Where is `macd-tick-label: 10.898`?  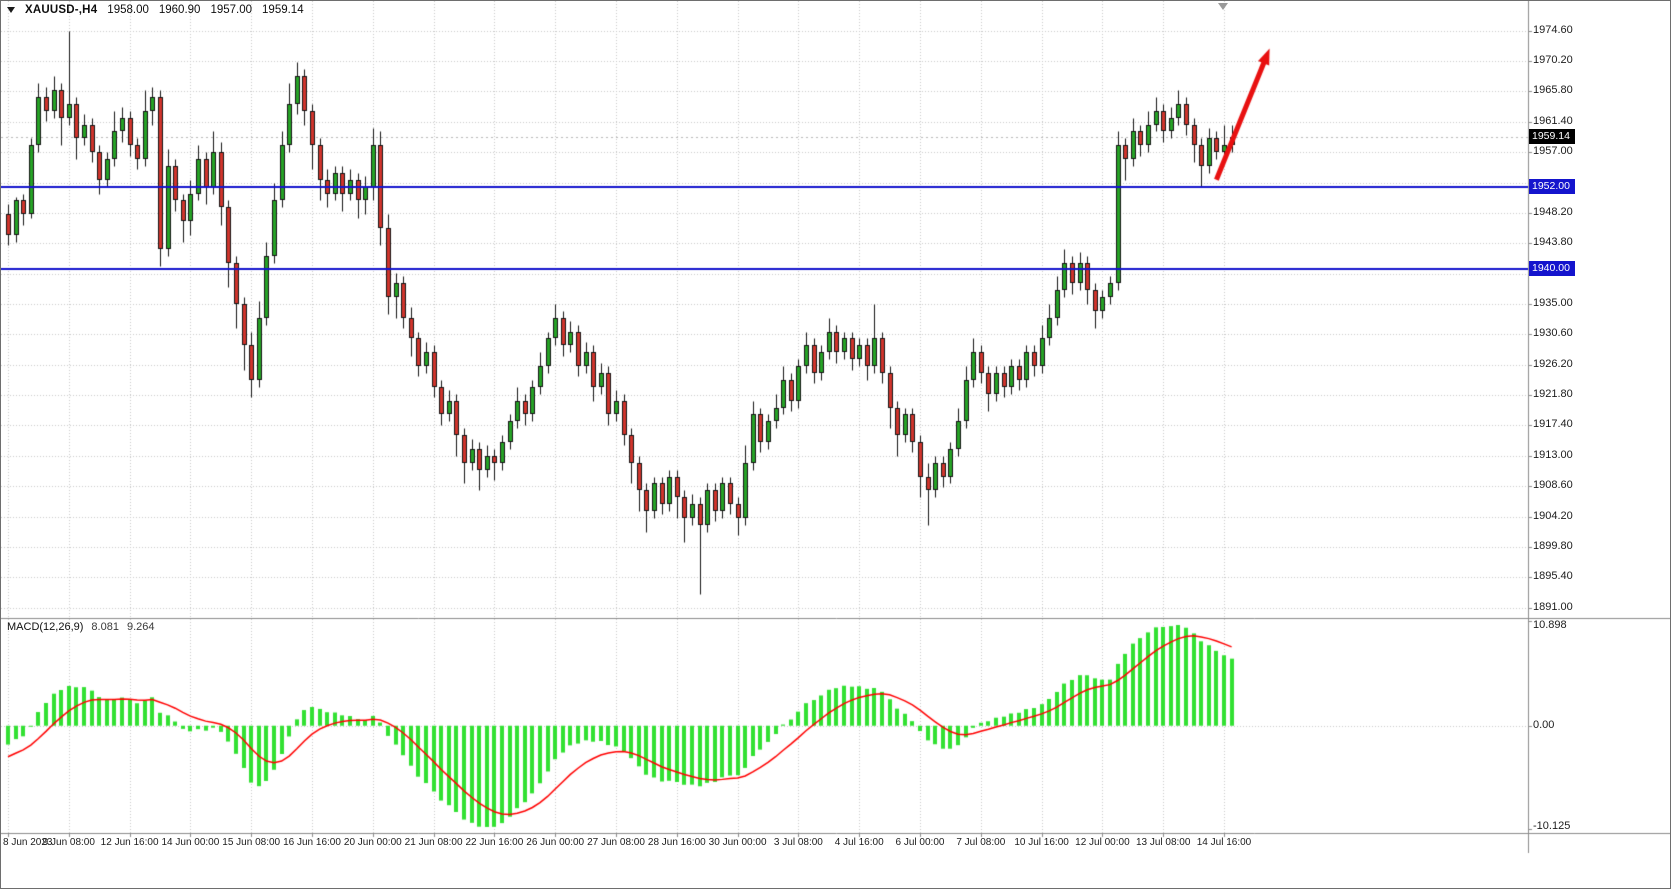 macd-tick-label: 10.898 is located at coordinates (1550, 625).